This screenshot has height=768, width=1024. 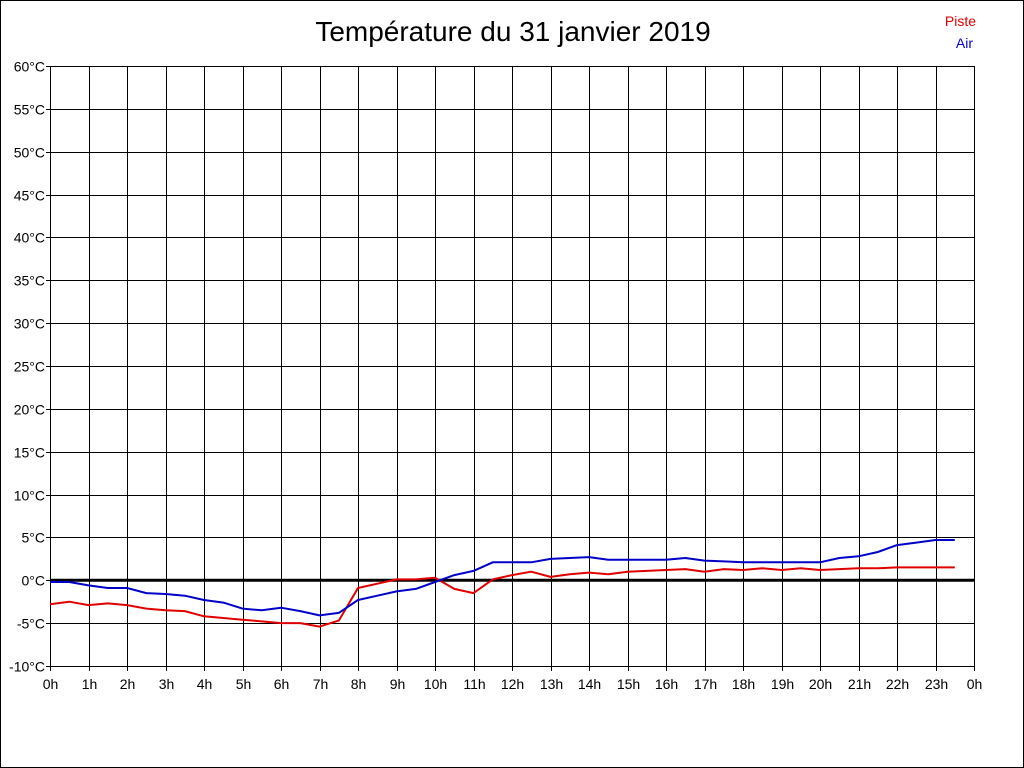 What do you see at coordinates (960, 21) in the screenshot?
I see `legend-item-piste: Piste` at bounding box center [960, 21].